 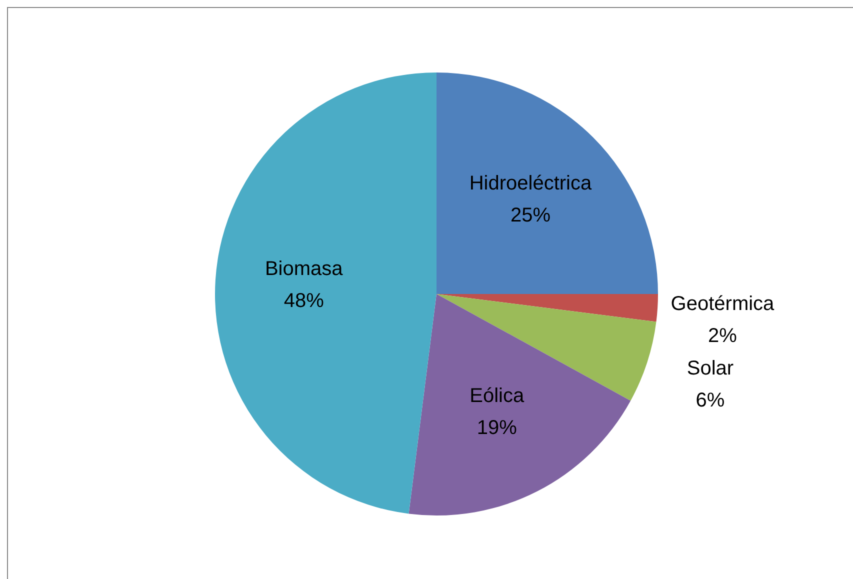 I want to click on data-label: 2%, so click(x=723, y=335).